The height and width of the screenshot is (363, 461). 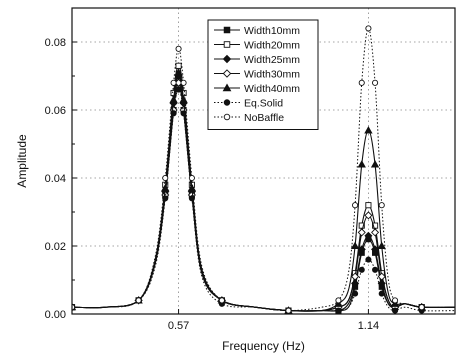 What do you see at coordinates (55, 43) in the screenshot?
I see `y-tick-label: 0.08` at bounding box center [55, 43].